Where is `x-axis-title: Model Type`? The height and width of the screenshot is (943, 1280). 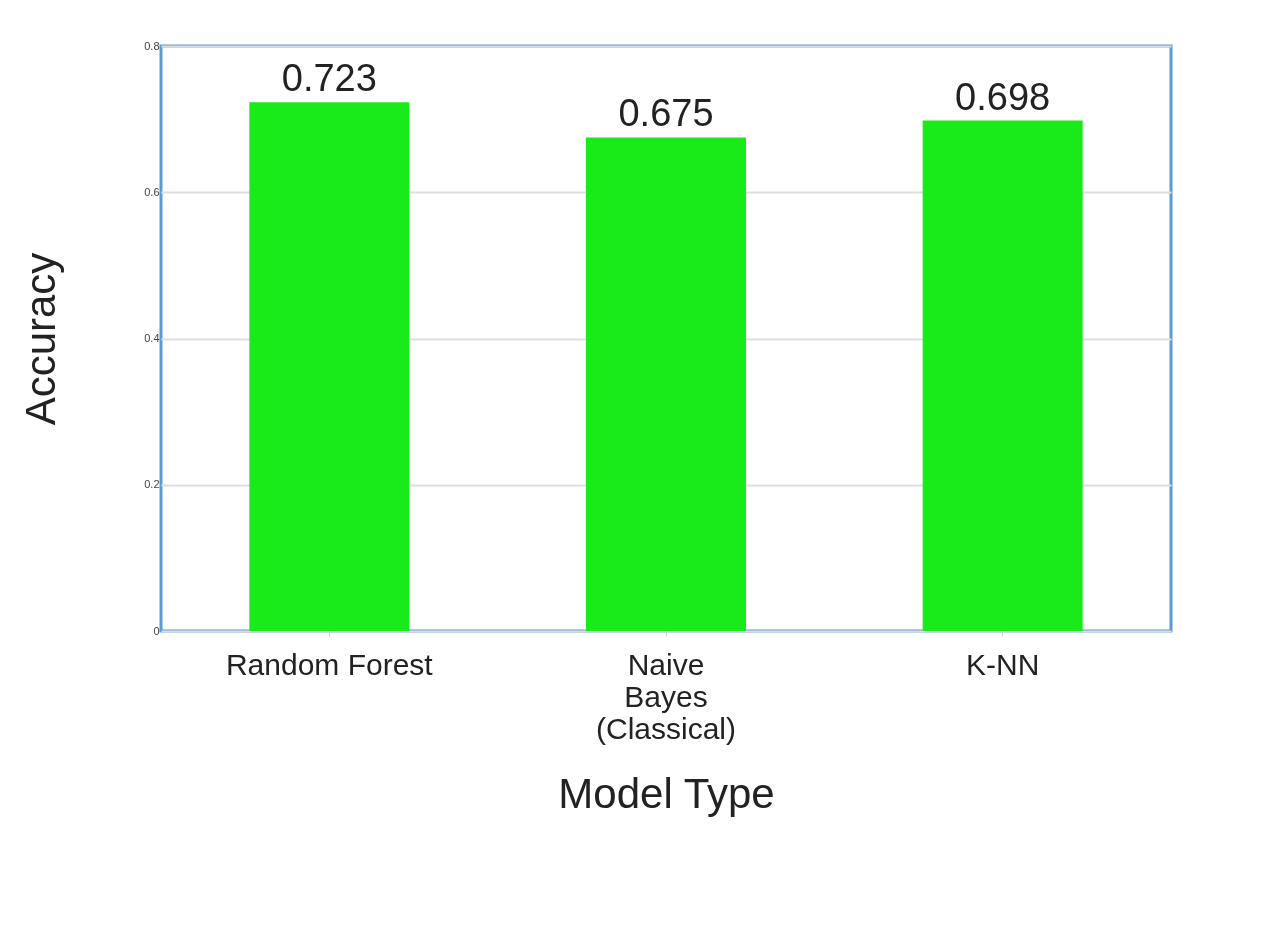
x-axis-title: Model Type is located at coordinates (666, 793).